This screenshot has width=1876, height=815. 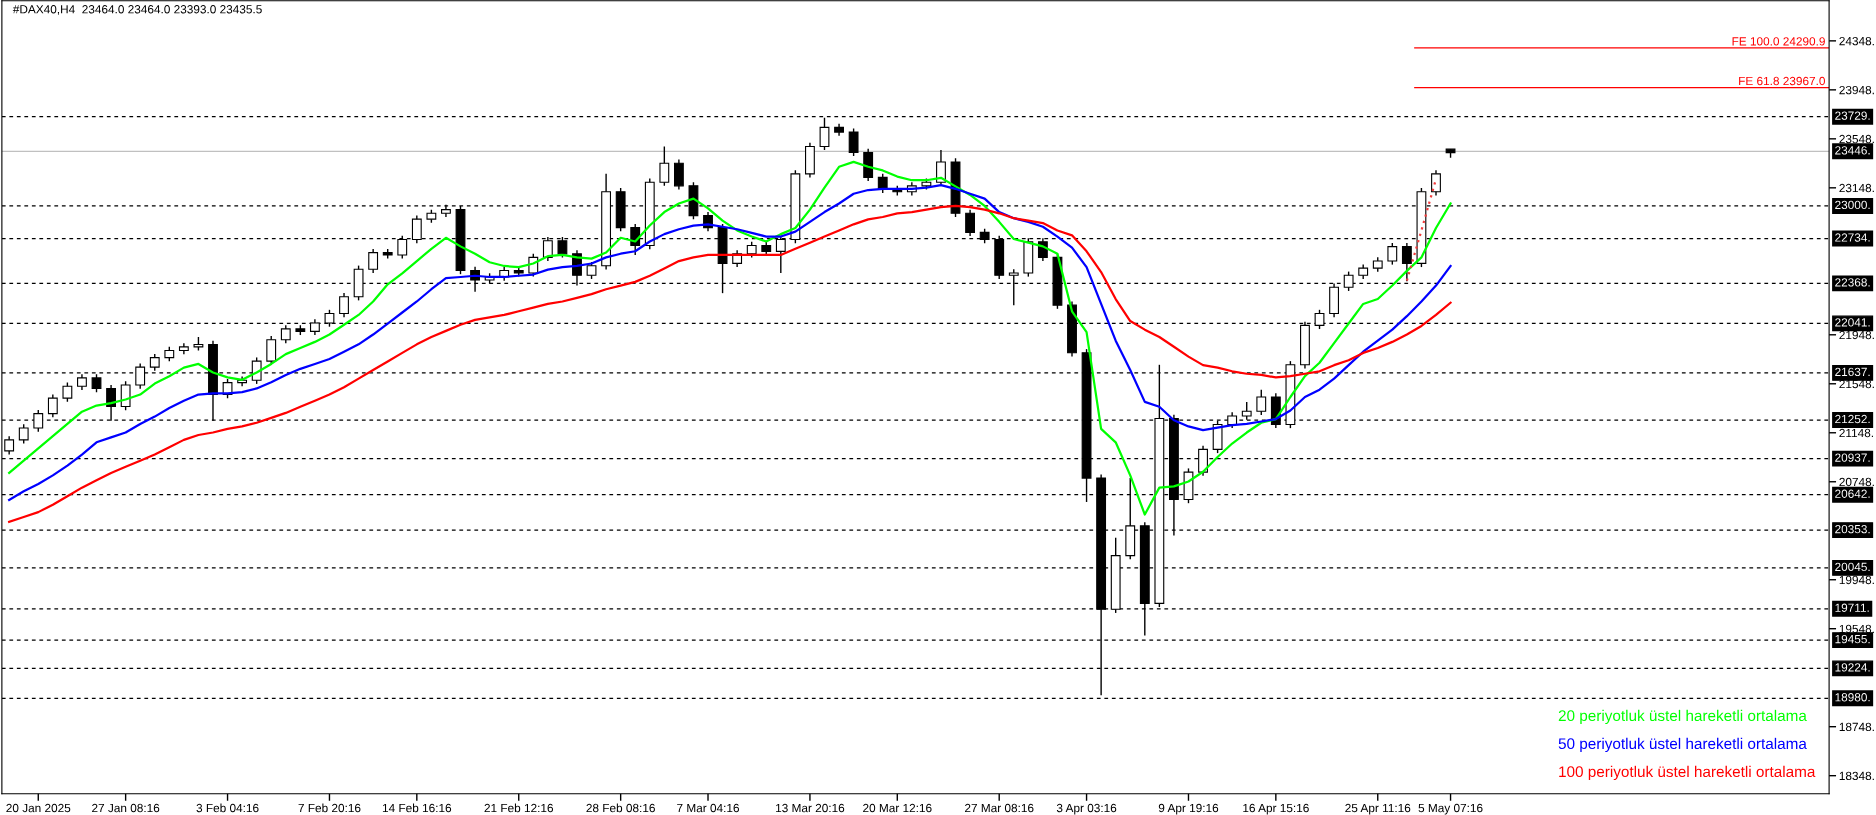 I want to click on x-tick-label: 20 Mar 12:16, so click(x=897, y=808).